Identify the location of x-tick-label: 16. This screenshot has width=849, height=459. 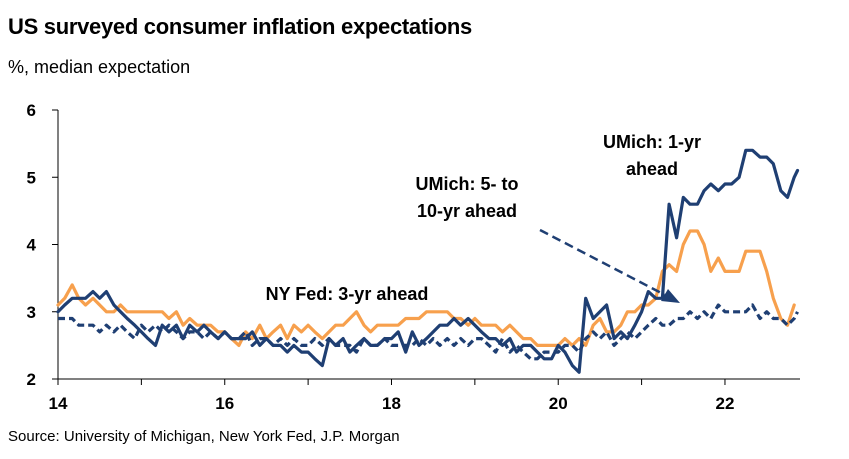
(224, 403).